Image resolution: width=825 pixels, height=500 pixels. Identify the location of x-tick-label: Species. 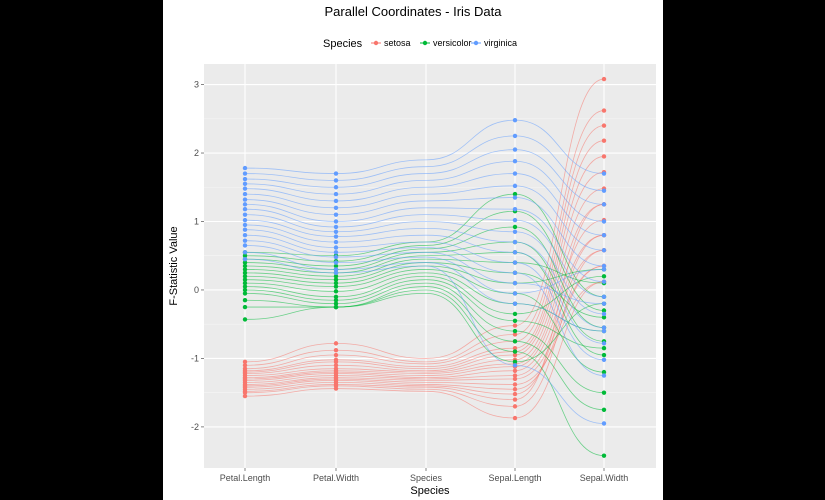
(426, 478).